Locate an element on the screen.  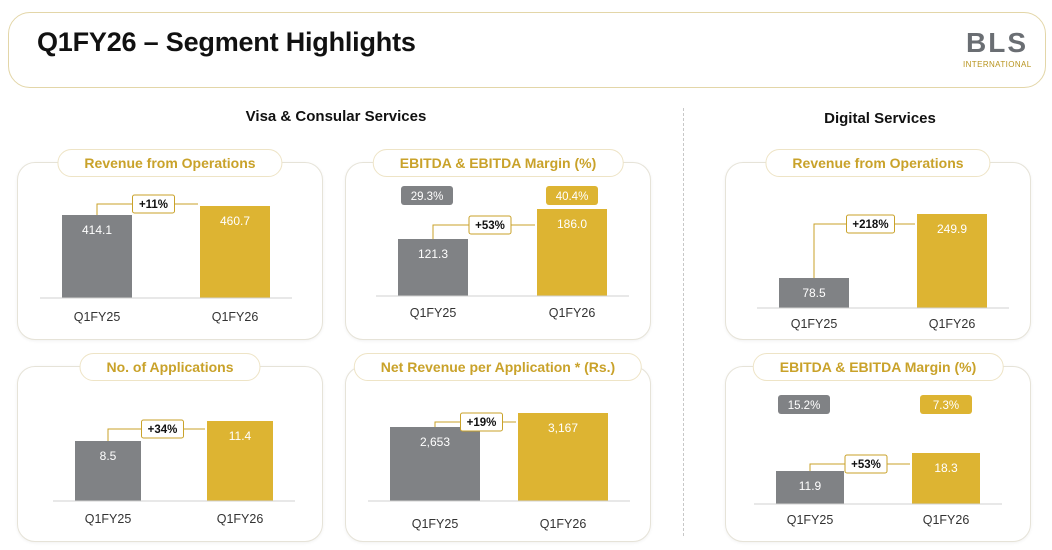
bar-value-label: 3,167 is located at coordinates (563, 428).